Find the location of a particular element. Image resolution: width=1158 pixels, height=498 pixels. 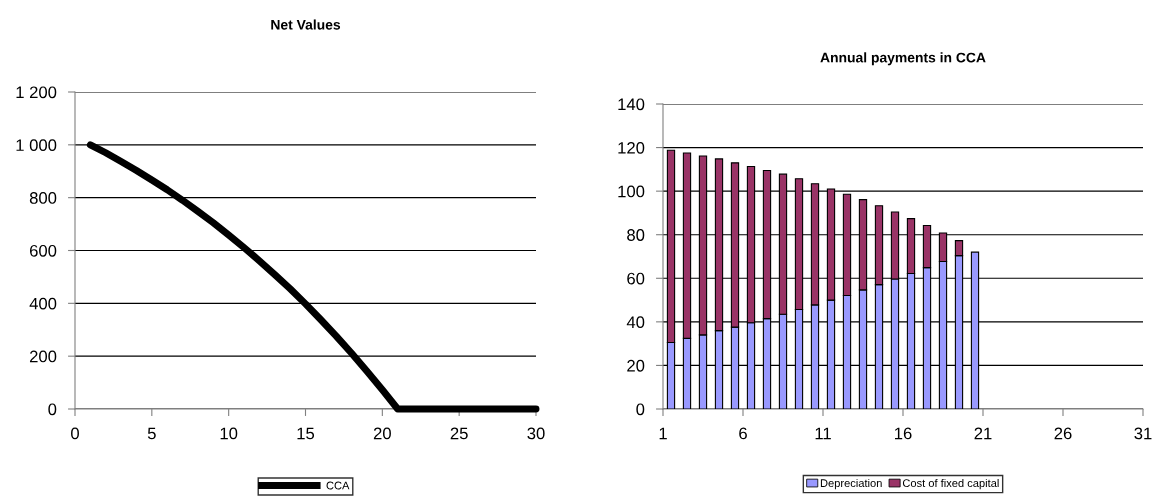

text: CCA is located at coordinates (338, 485).